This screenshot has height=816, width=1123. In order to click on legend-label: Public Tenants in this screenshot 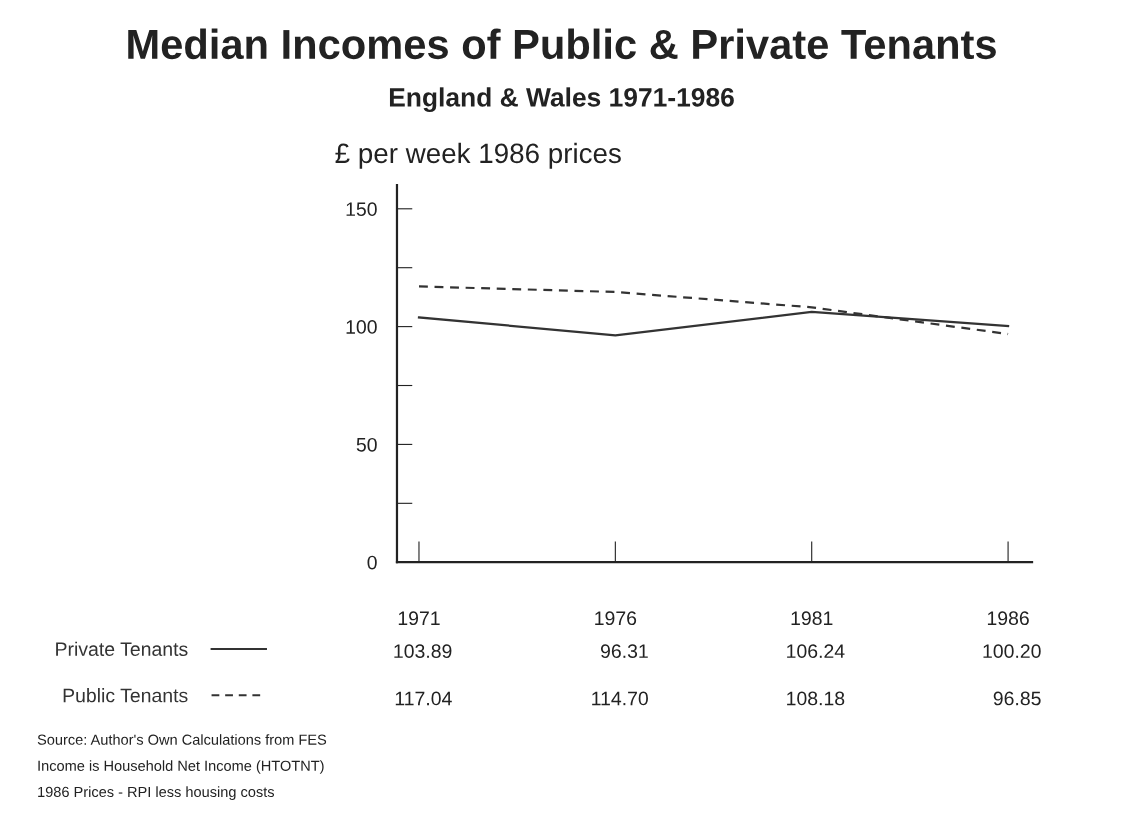, I will do `click(125, 695)`.